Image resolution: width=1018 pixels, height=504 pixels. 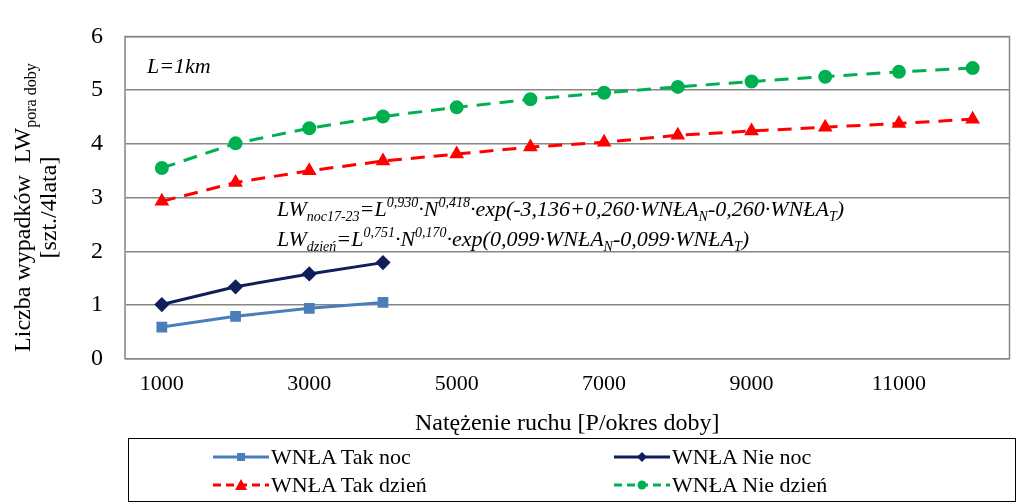 I want to click on y-tick-label: 0, so click(x=97, y=357).